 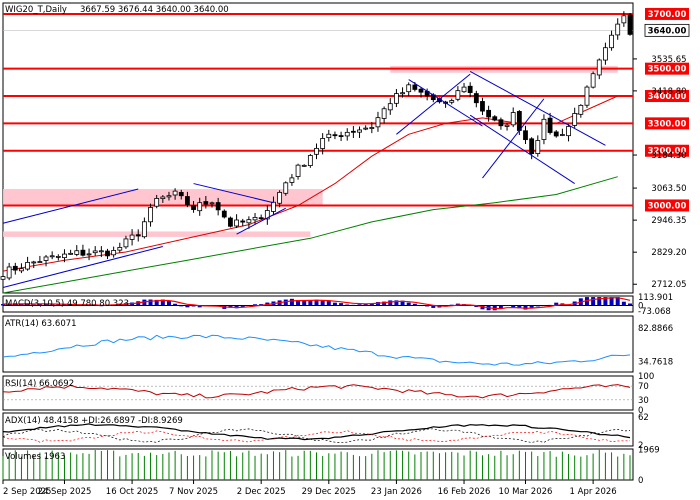 What do you see at coordinates (655, 329) in the screenshot?
I see `panel2-tick-0: 82.8866` at bounding box center [655, 329].